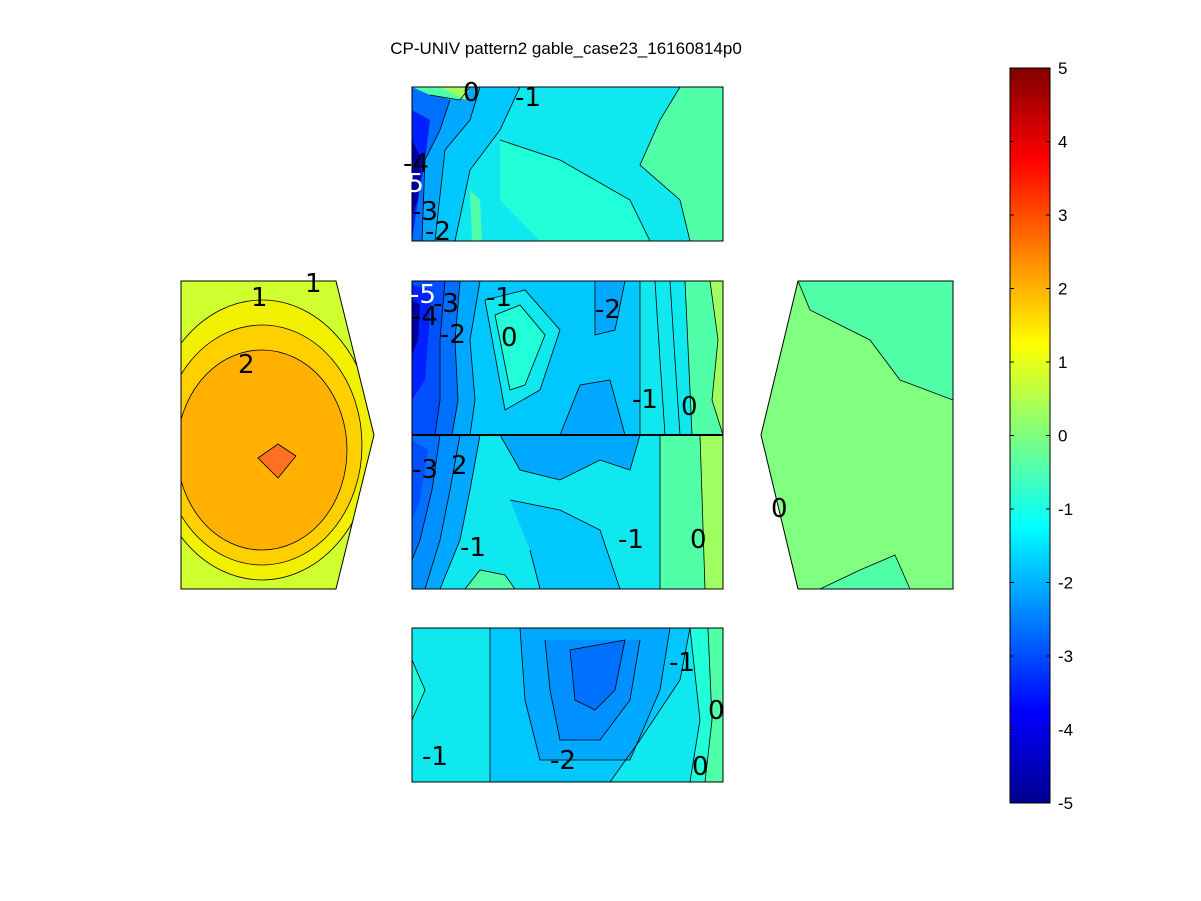 Image resolution: width=1201 pixels, height=901 pixels. I want to click on panel-top-frame, so click(567, 164).